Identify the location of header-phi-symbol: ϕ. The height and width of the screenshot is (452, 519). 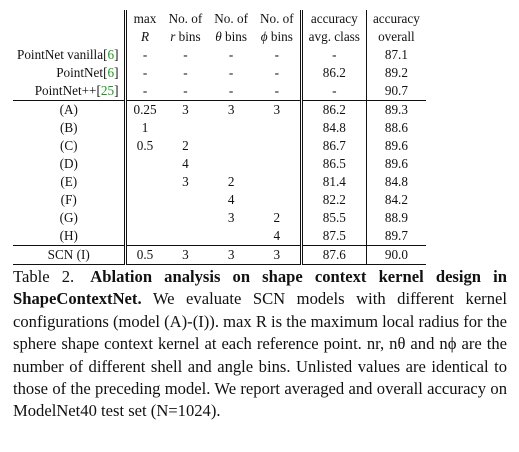
(264, 36).